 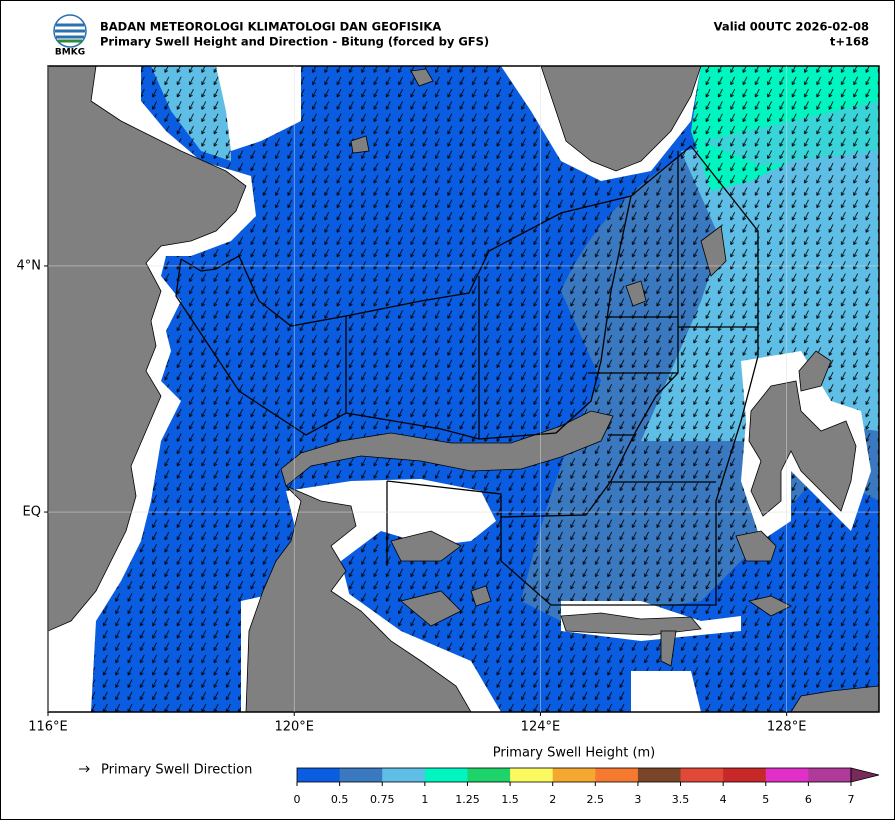 What do you see at coordinates (552, 799) in the screenshot?
I see `colorbar-tick-label: 2` at bounding box center [552, 799].